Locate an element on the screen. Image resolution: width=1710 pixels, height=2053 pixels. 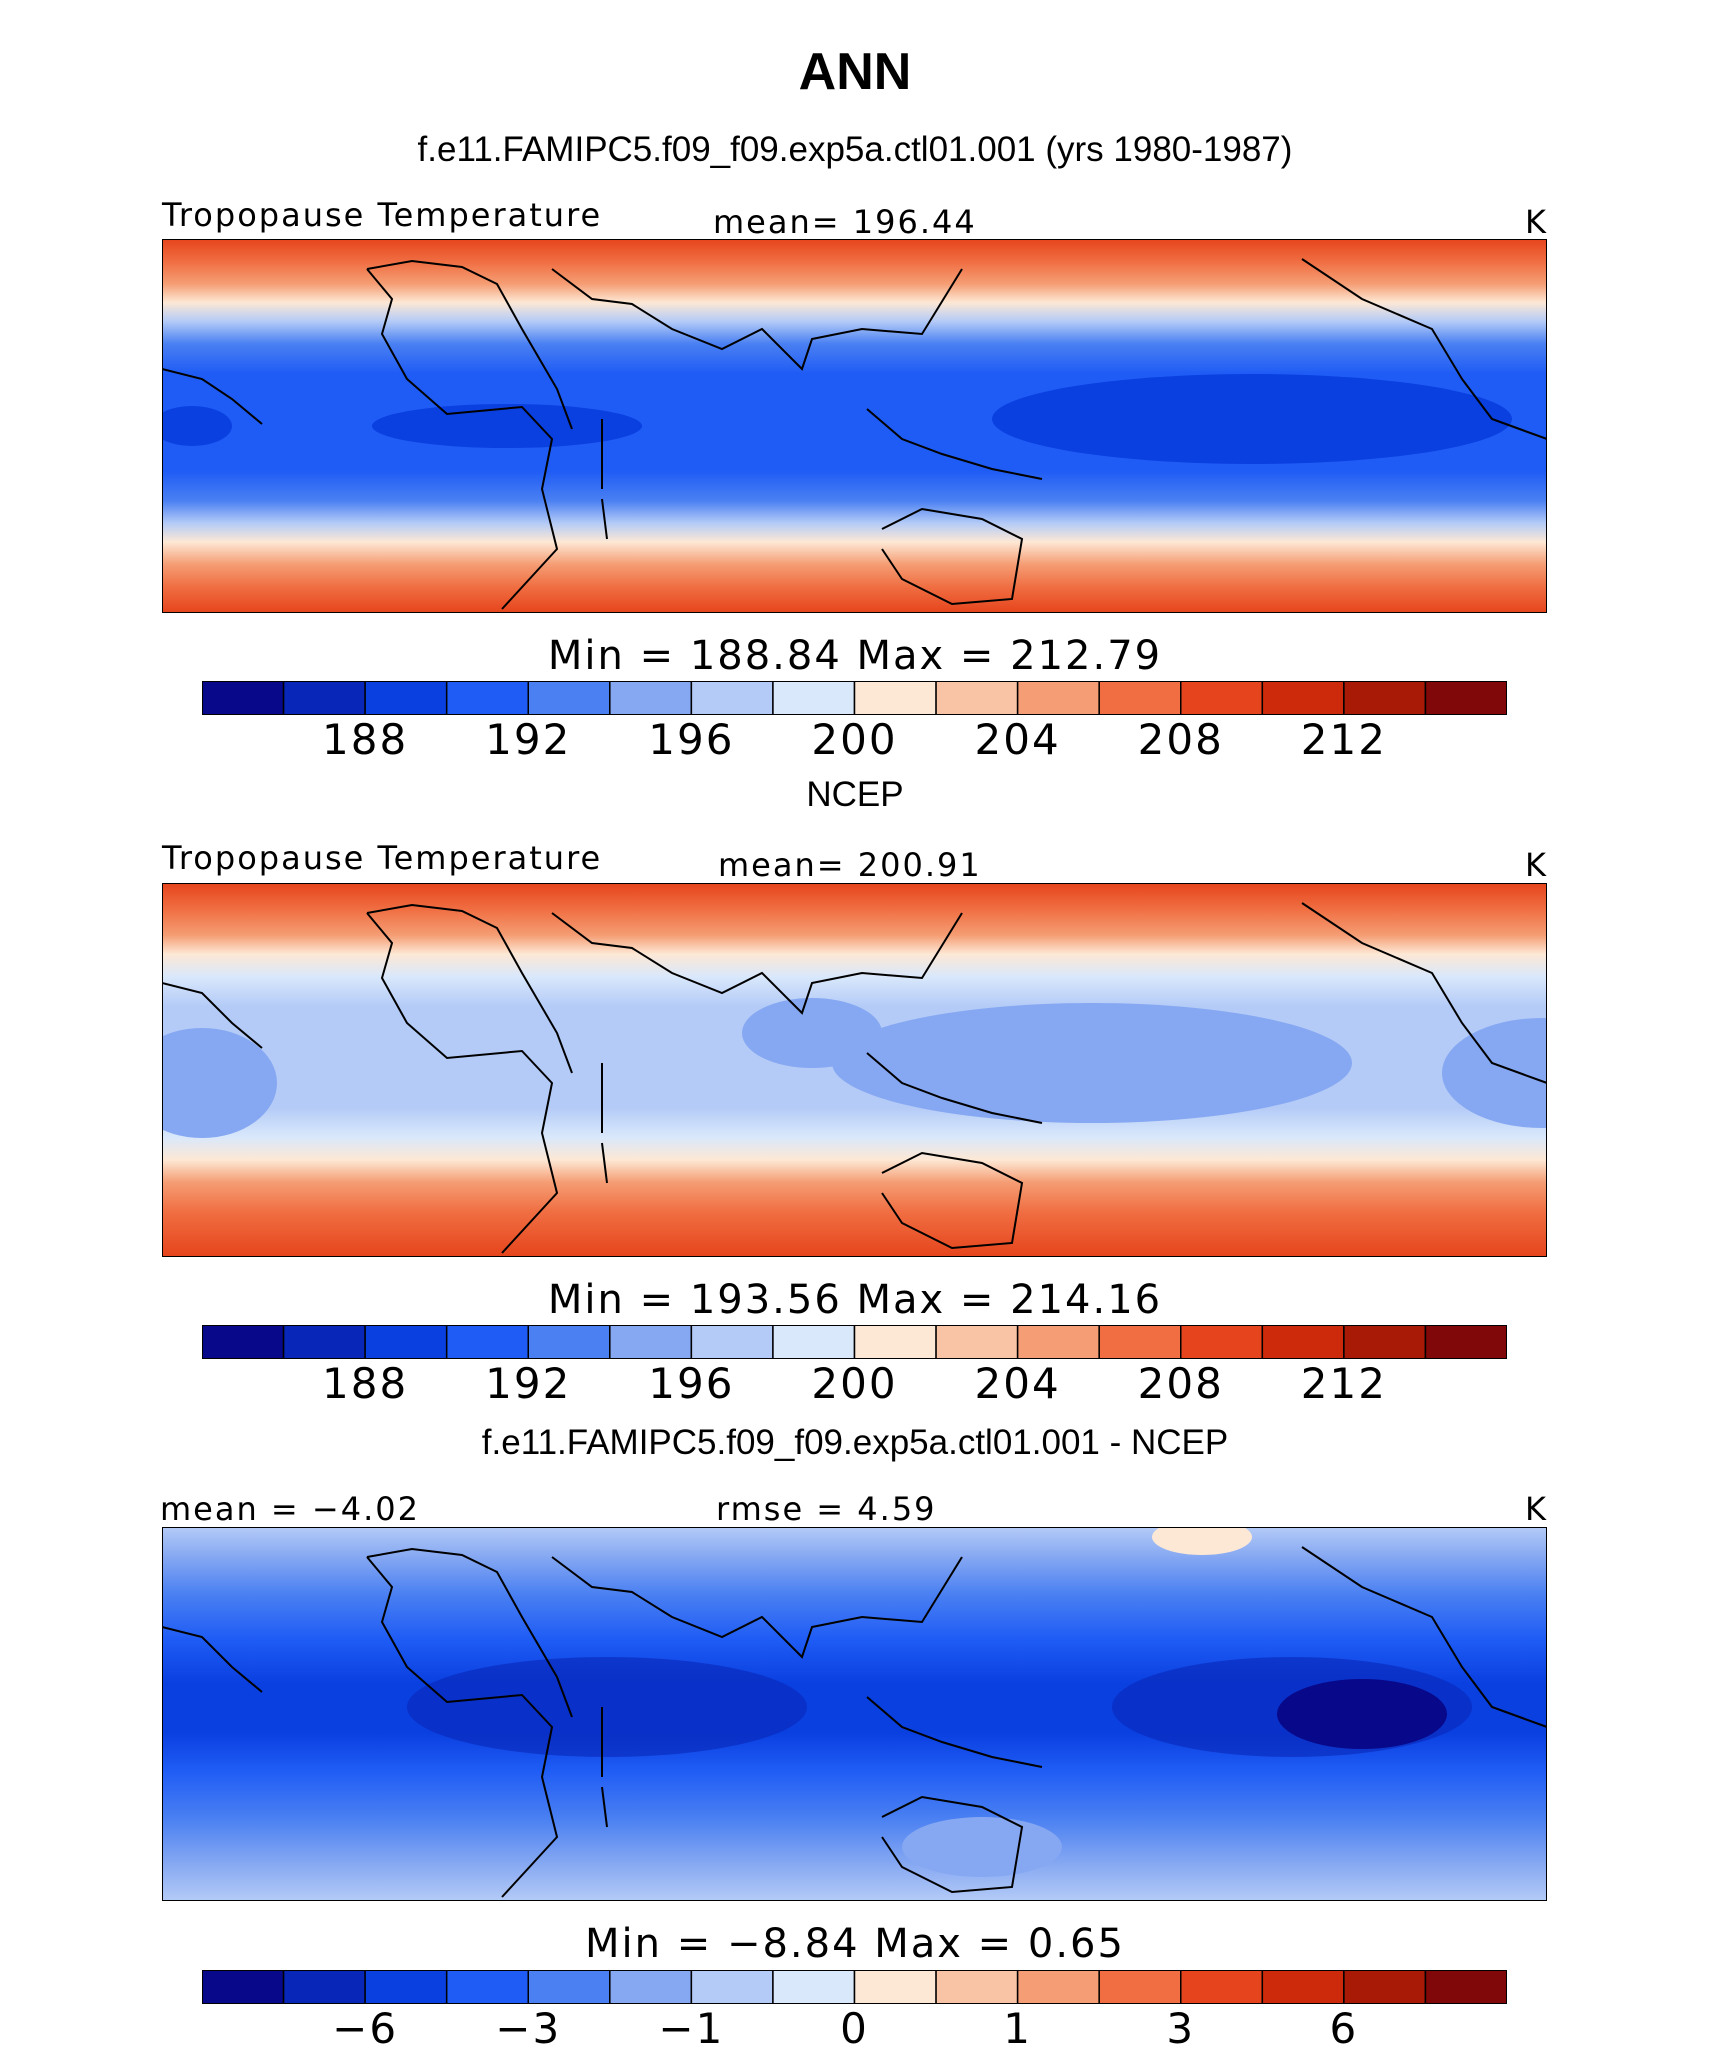
panel-1-variable-label: Tropopause Temperature is located at coordinates (382, 215).